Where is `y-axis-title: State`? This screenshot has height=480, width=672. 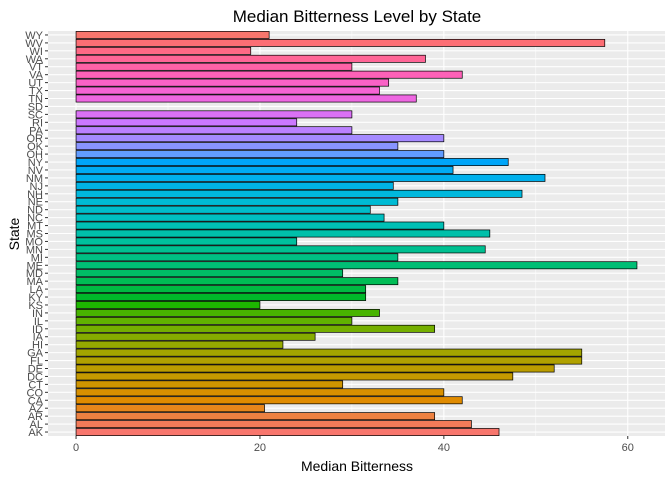 y-axis-title: State is located at coordinates (14, 233).